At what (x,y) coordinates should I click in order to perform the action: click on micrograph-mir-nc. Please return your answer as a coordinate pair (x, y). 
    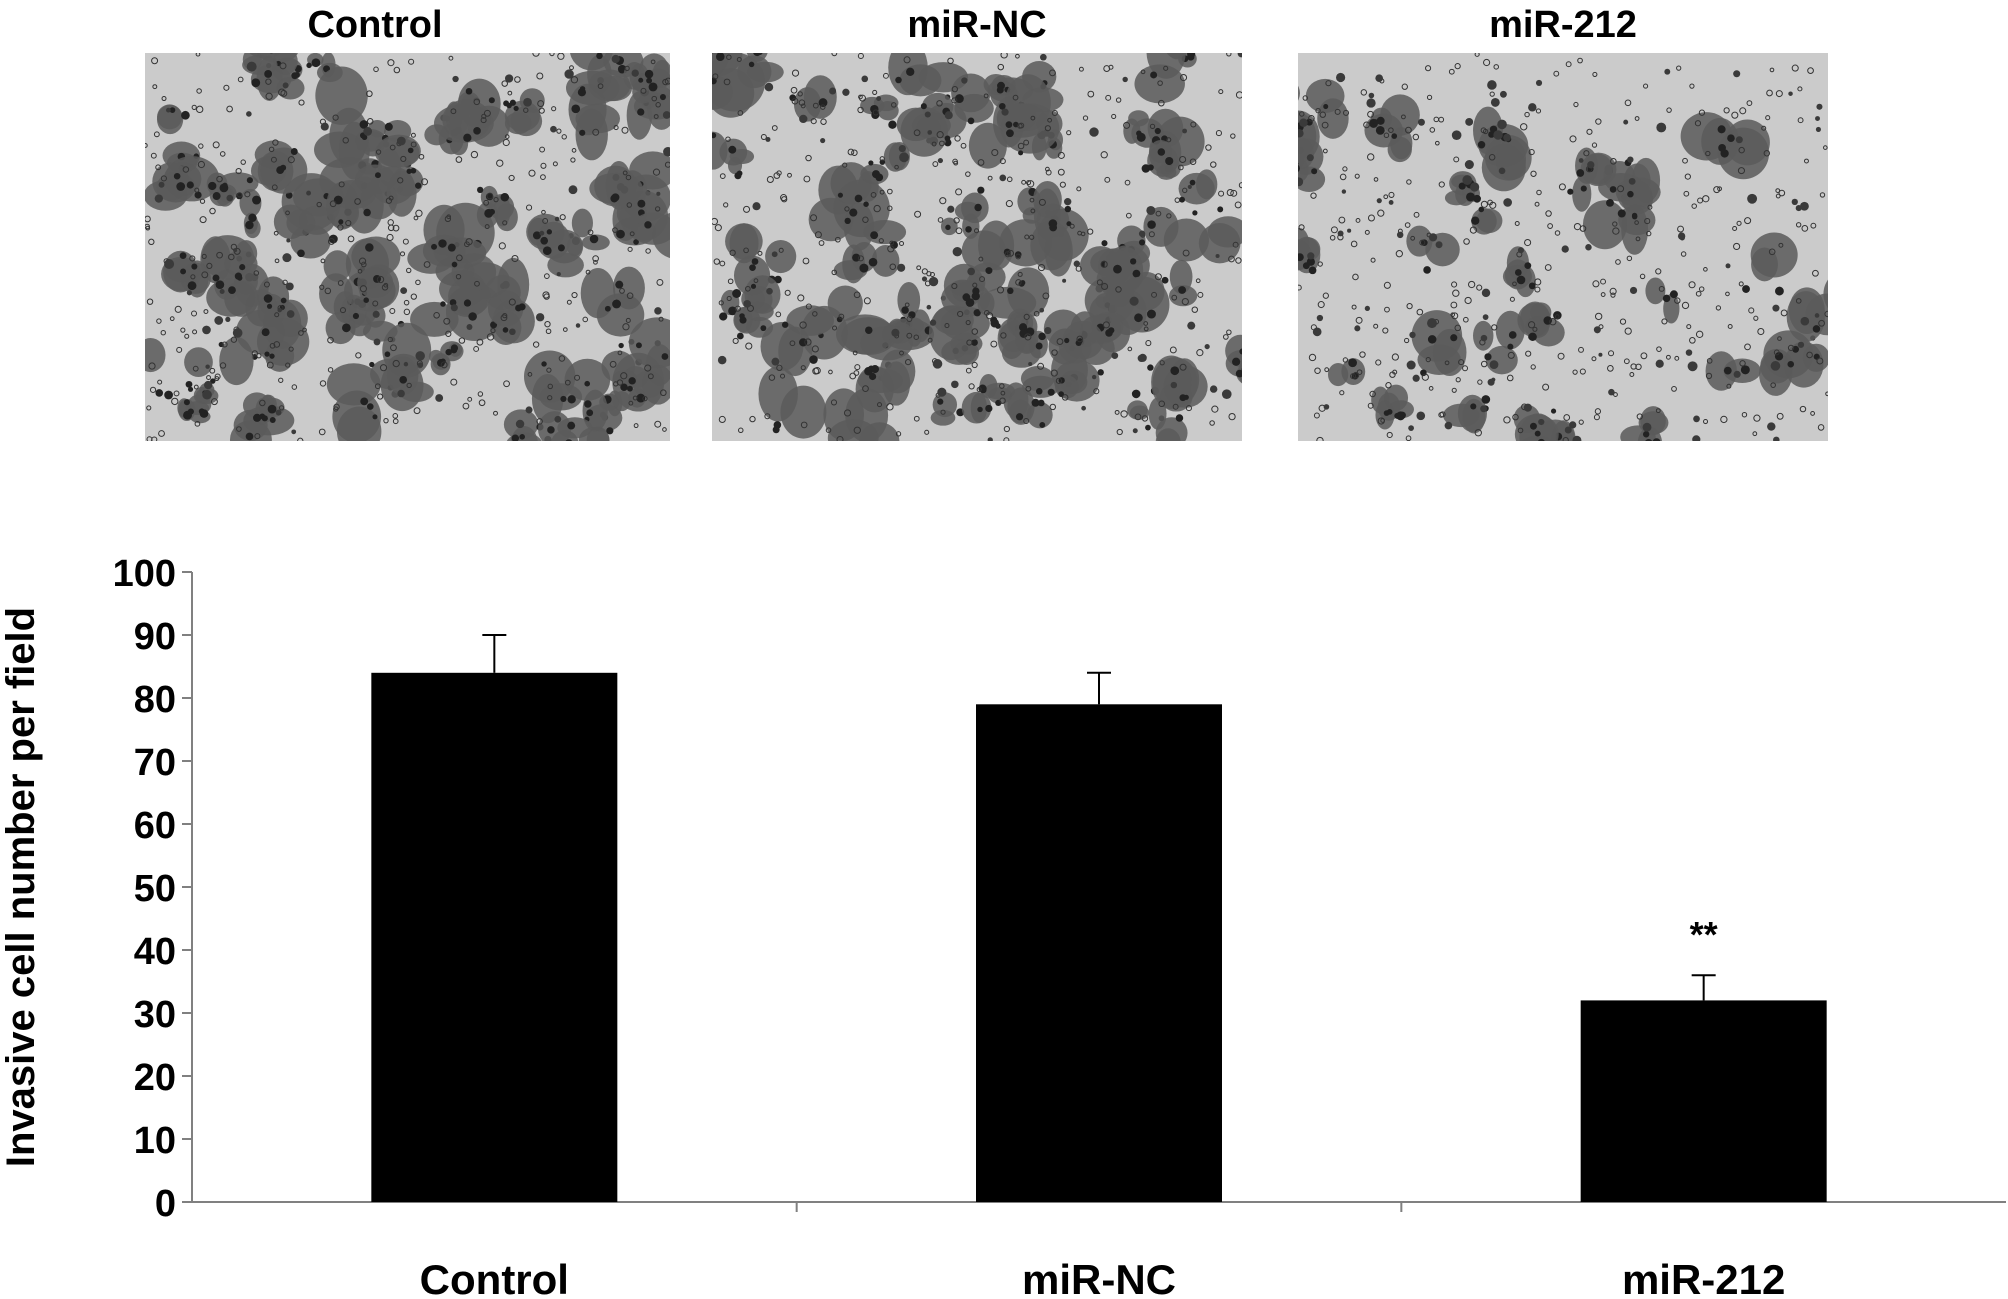
    Looking at the image, I should click on (977, 247).